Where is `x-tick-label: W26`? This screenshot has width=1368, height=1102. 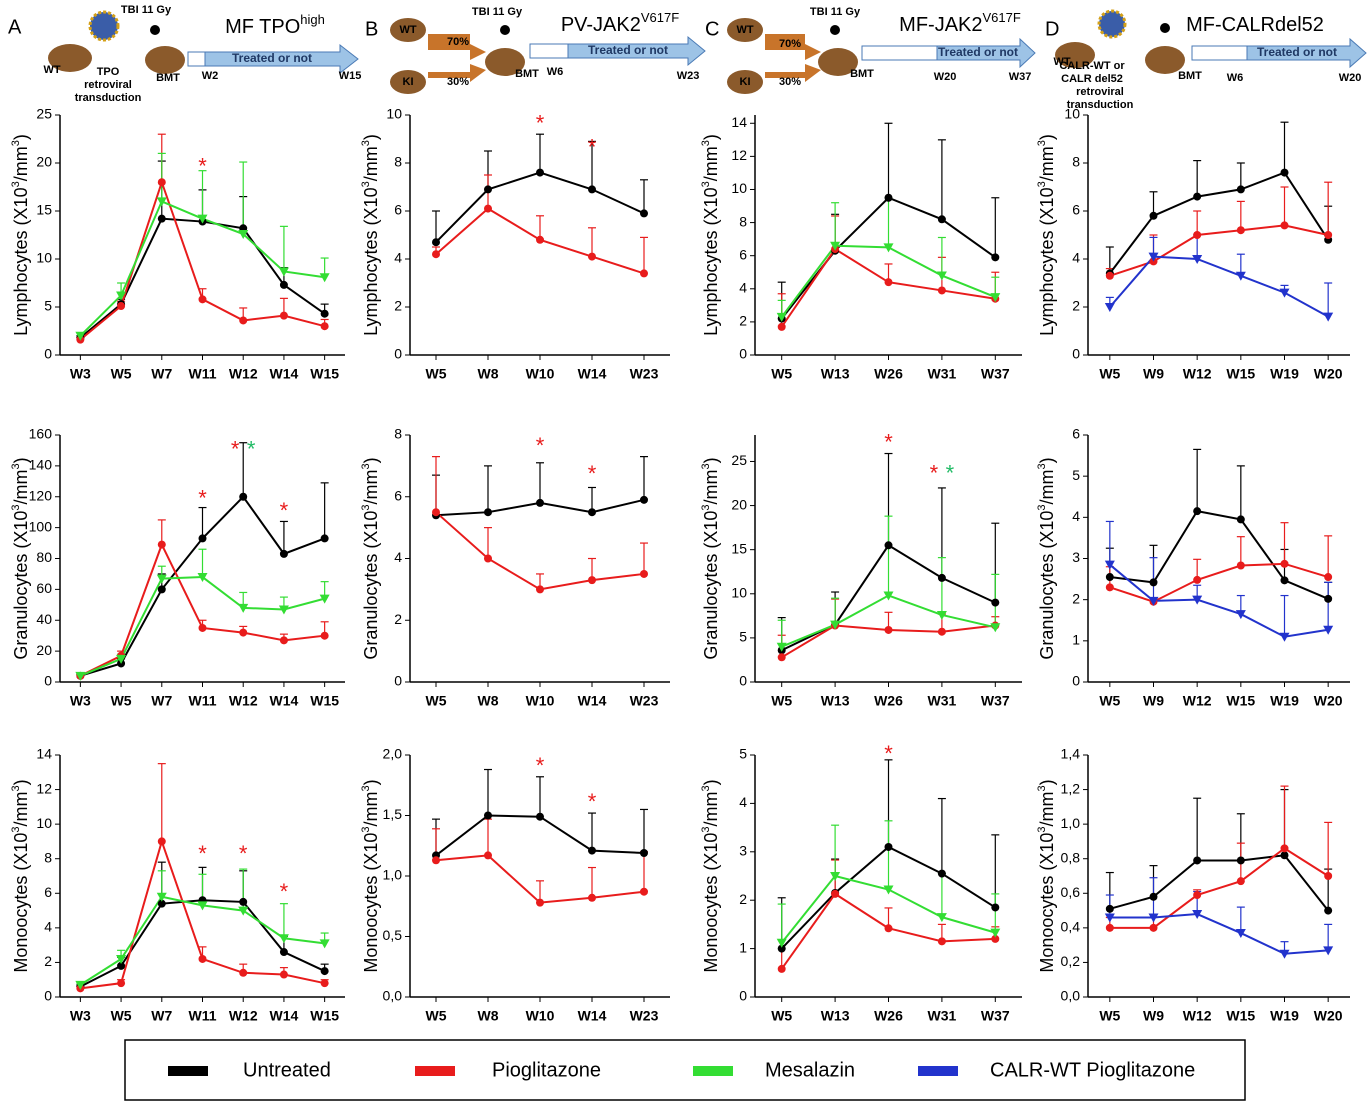
x-tick-label: W26 is located at coordinates (888, 701).